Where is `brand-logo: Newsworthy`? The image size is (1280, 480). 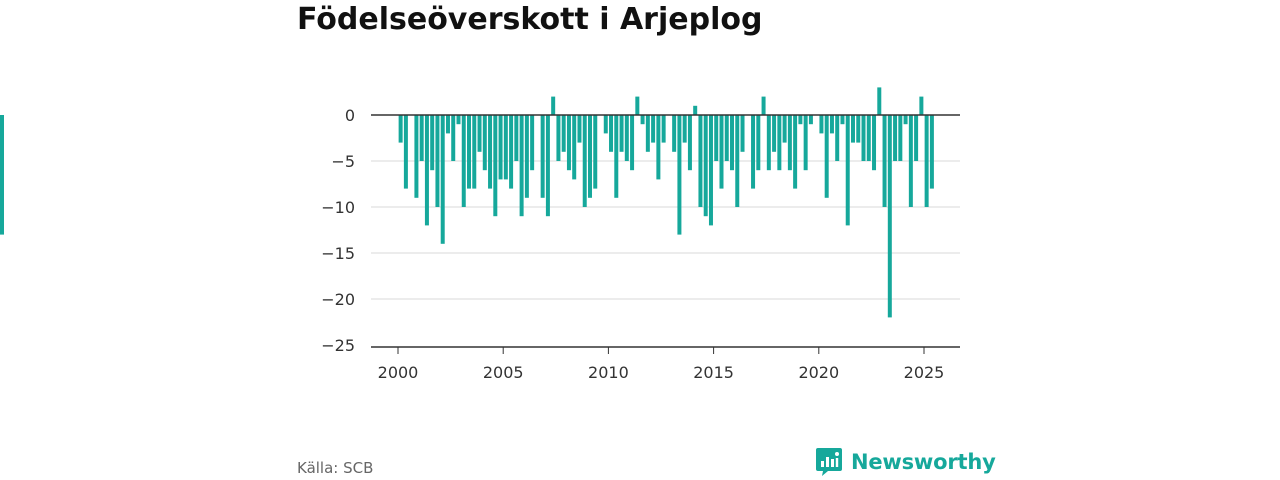
brand-logo: Newsworthy is located at coordinates (905, 462).